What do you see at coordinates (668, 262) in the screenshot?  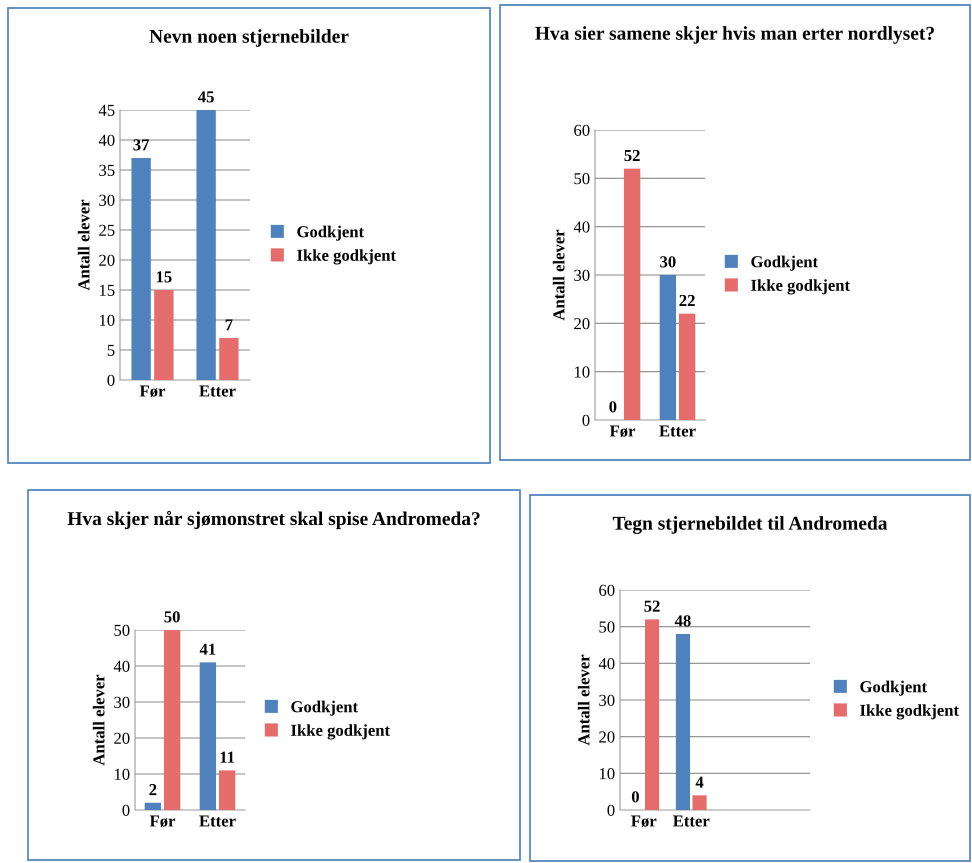 I see `data-label: 30` at bounding box center [668, 262].